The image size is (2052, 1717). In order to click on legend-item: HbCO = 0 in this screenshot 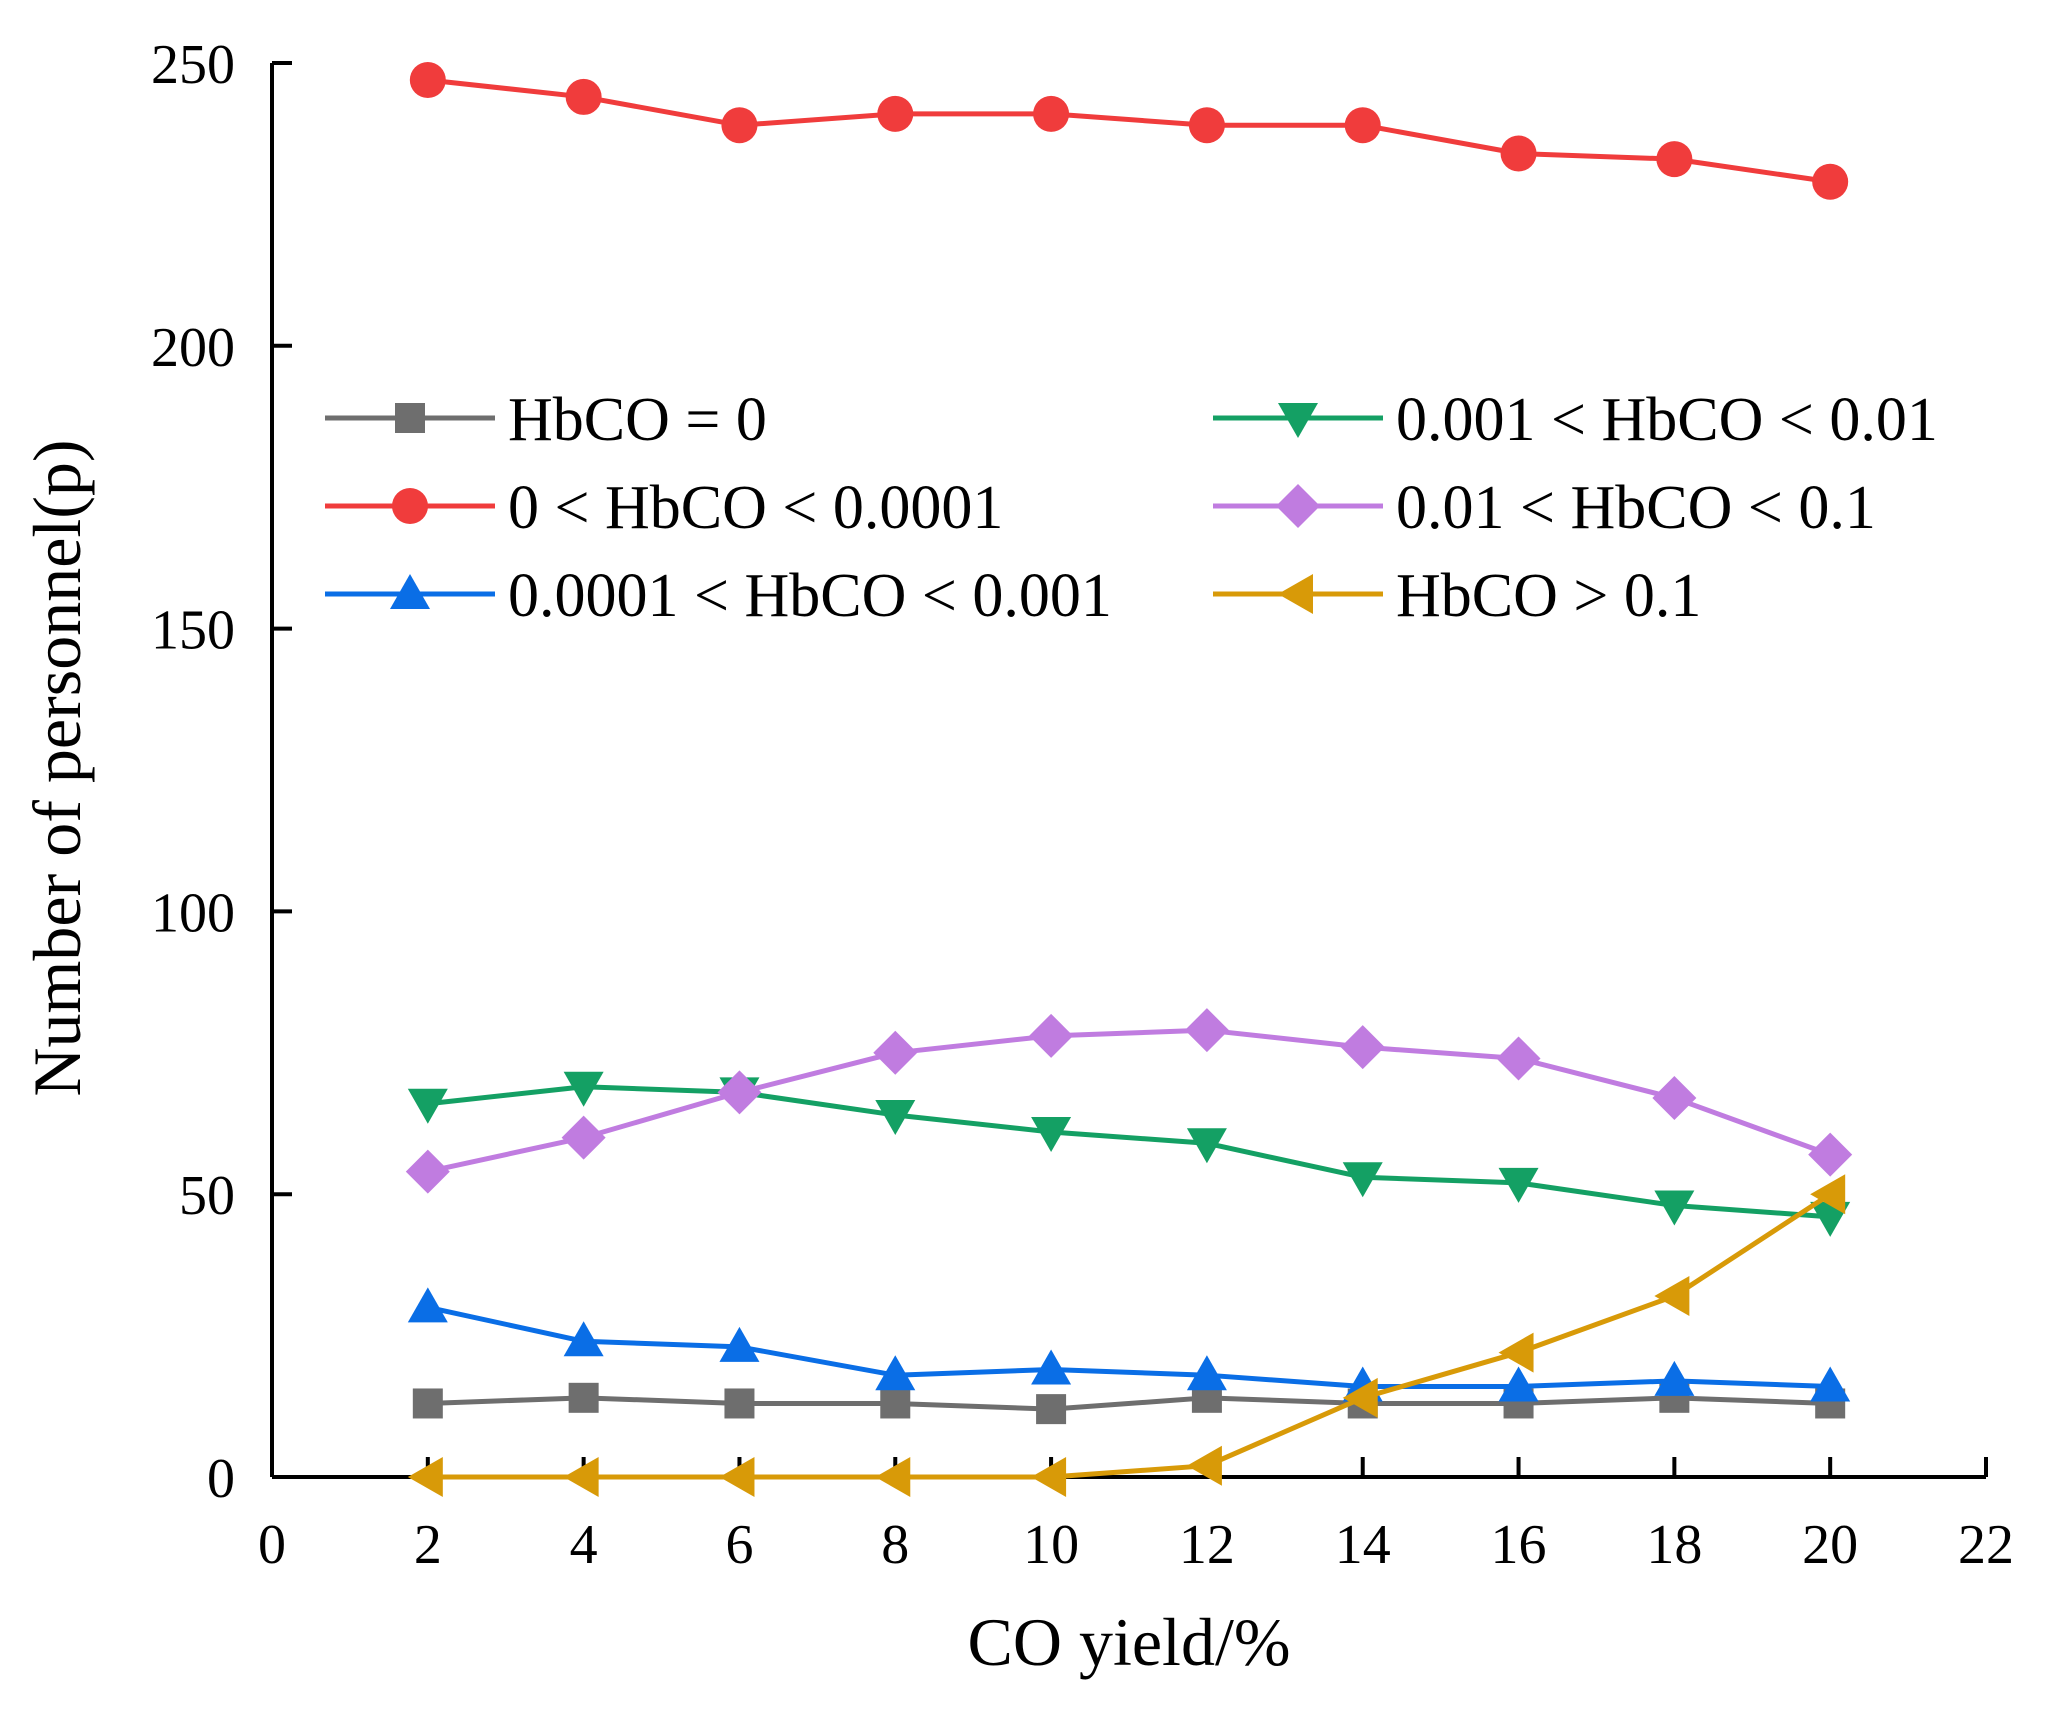, I will do `click(546, 420)`.